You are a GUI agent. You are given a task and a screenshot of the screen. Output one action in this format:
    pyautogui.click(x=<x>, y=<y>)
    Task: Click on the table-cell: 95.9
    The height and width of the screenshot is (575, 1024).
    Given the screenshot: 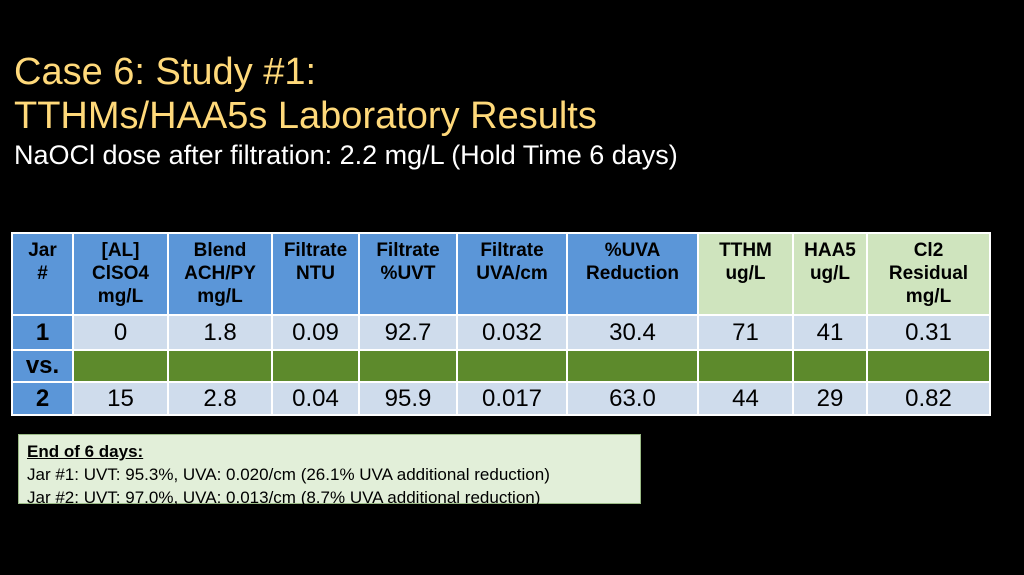 What is the action you would take?
    pyautogui.click(x=408, y=398)
    